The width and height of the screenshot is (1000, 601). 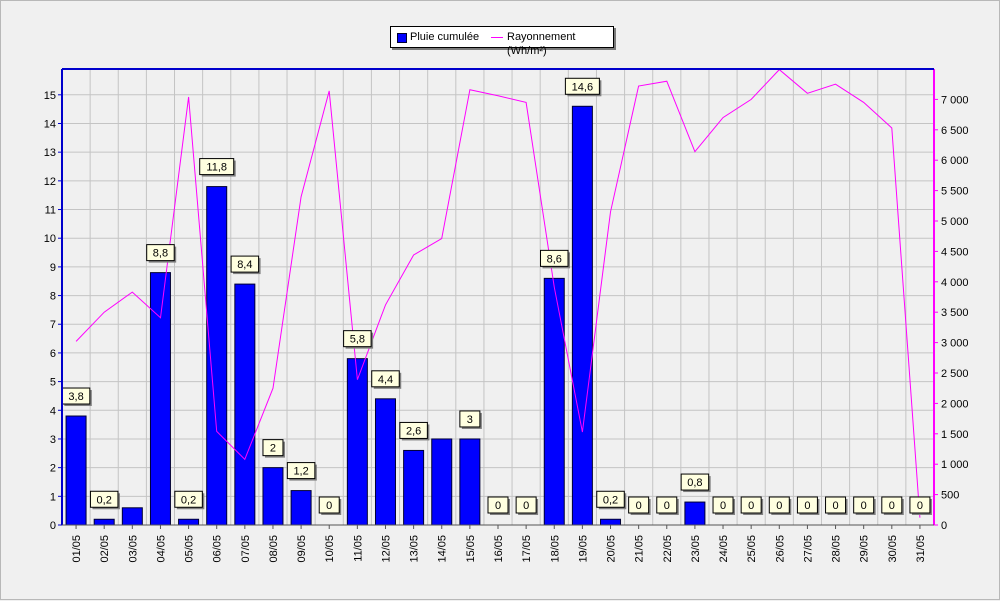 I want to click on right-axis-tick-label: 4 500, so click(x=955, y=252).